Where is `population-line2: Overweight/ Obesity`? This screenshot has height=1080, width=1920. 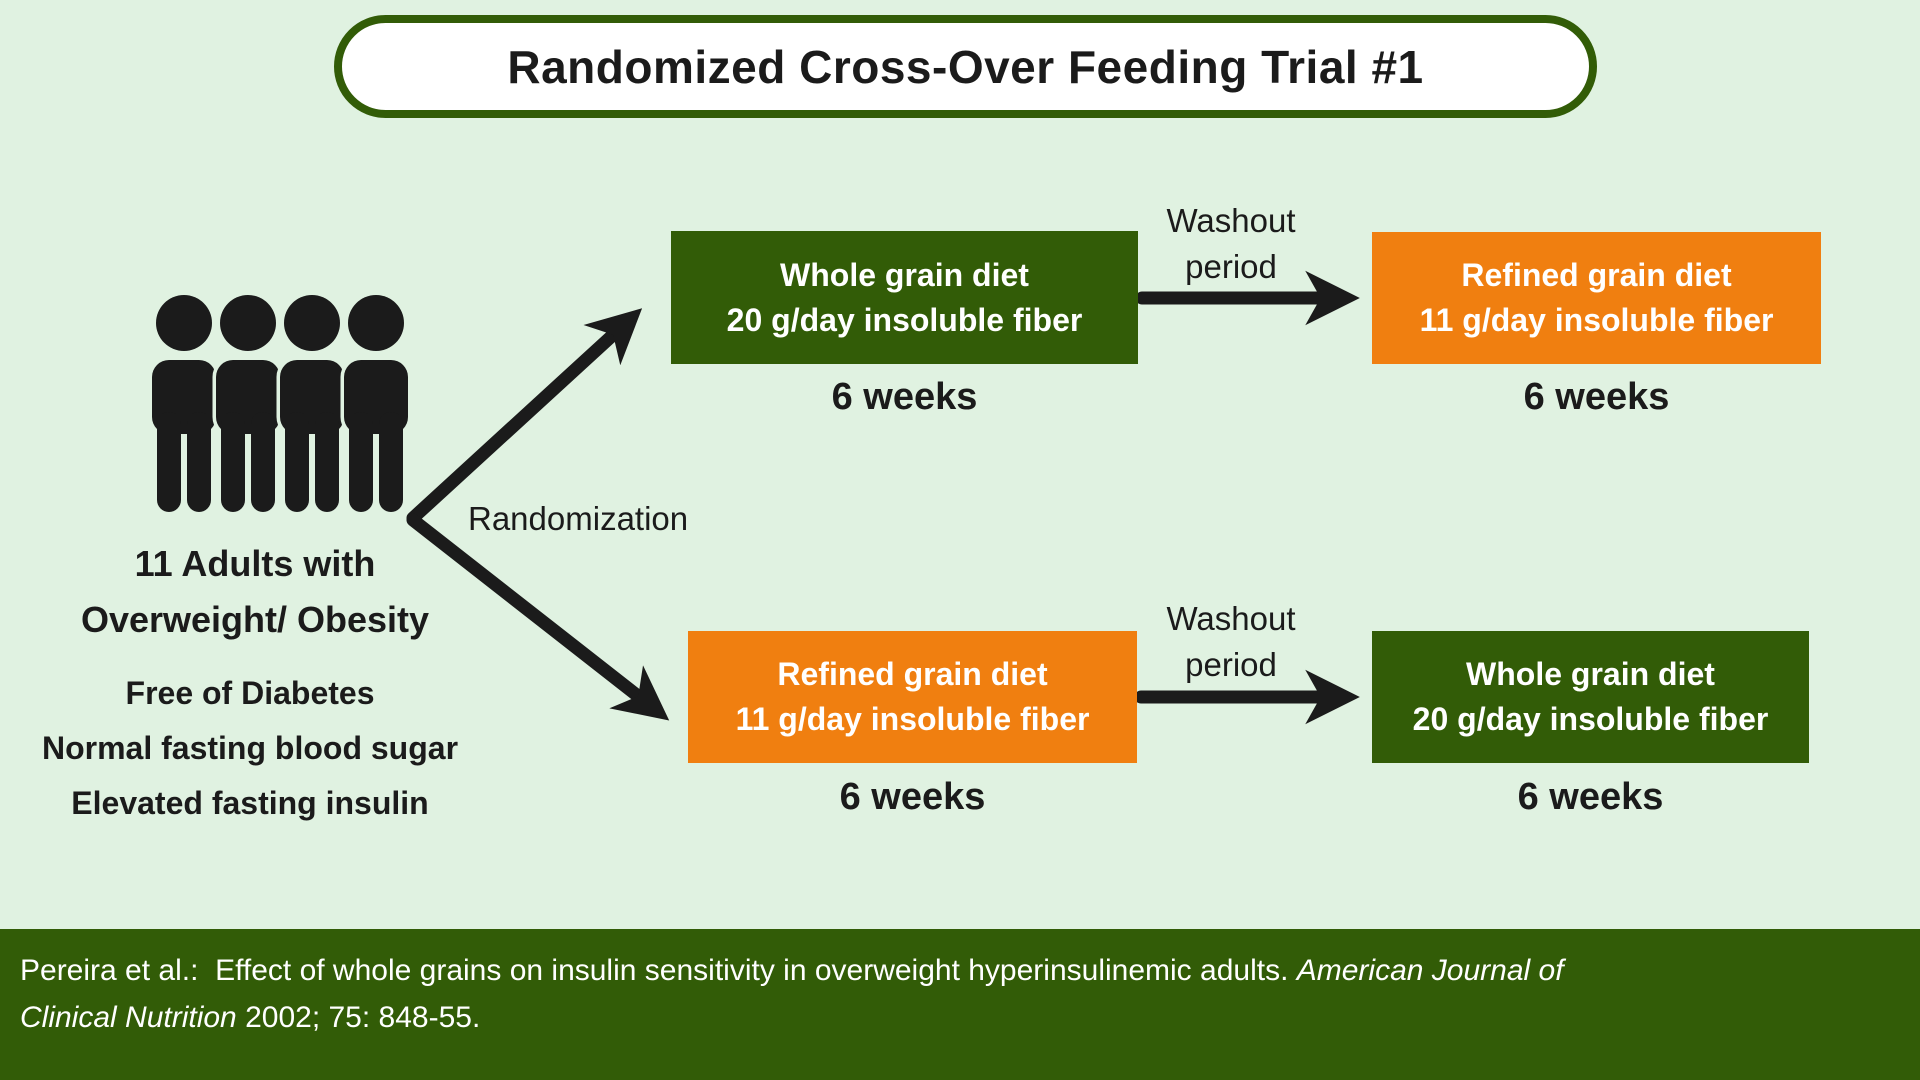
population-line2: Overweight/ Obesity is located at coordinates (255, 619).